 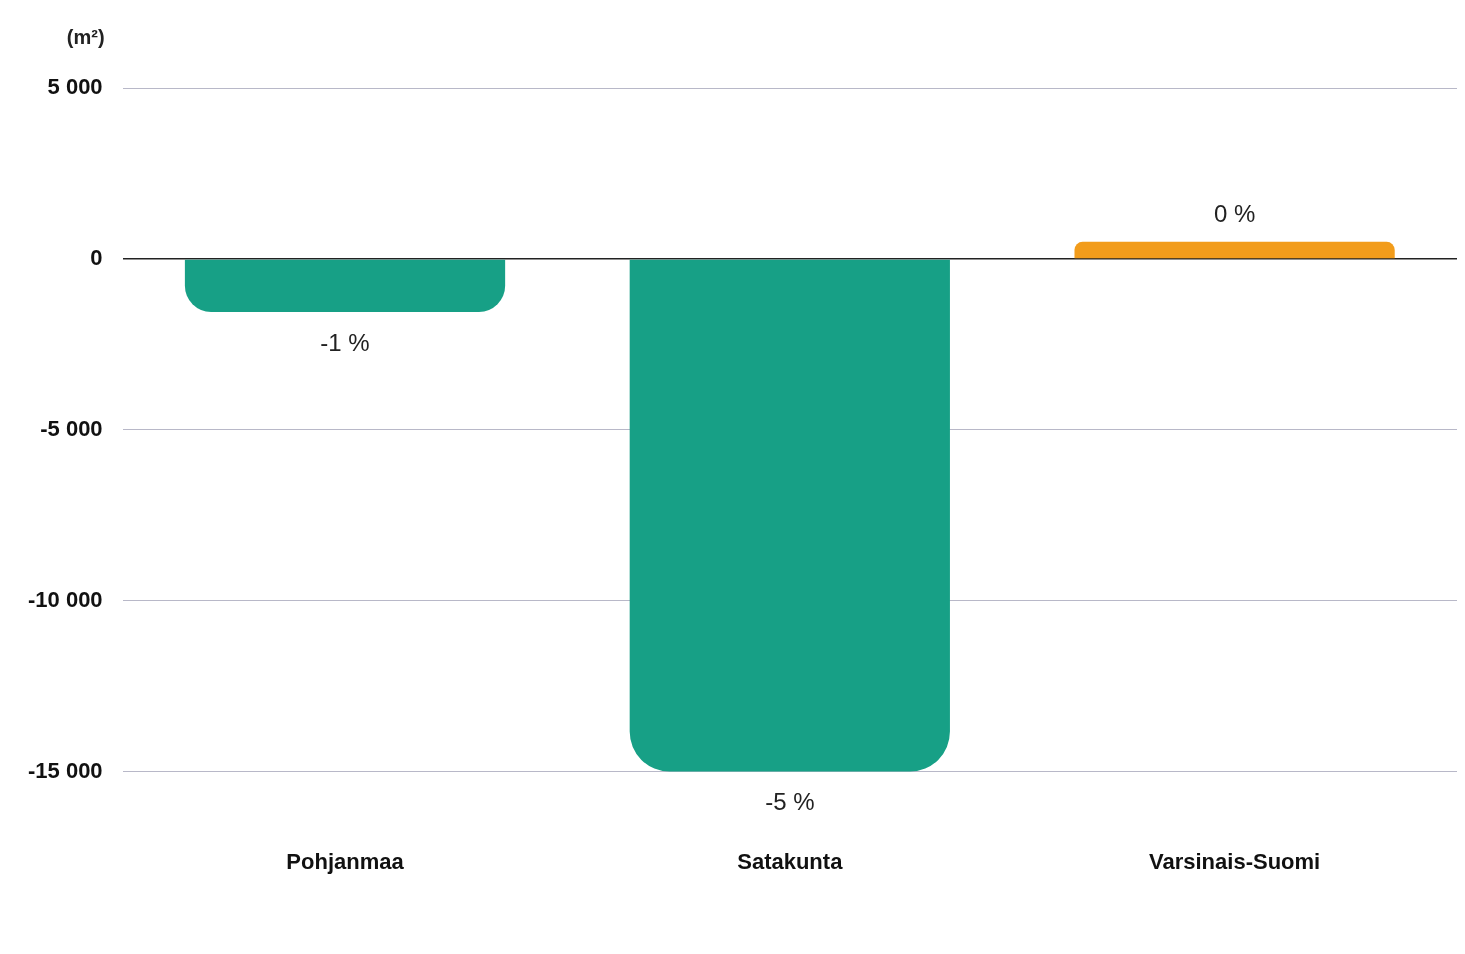 What do you see at coordinates (96, 257) in the screenshot?
I see `y-tick-label: 0` at bounding box center [96, 257].